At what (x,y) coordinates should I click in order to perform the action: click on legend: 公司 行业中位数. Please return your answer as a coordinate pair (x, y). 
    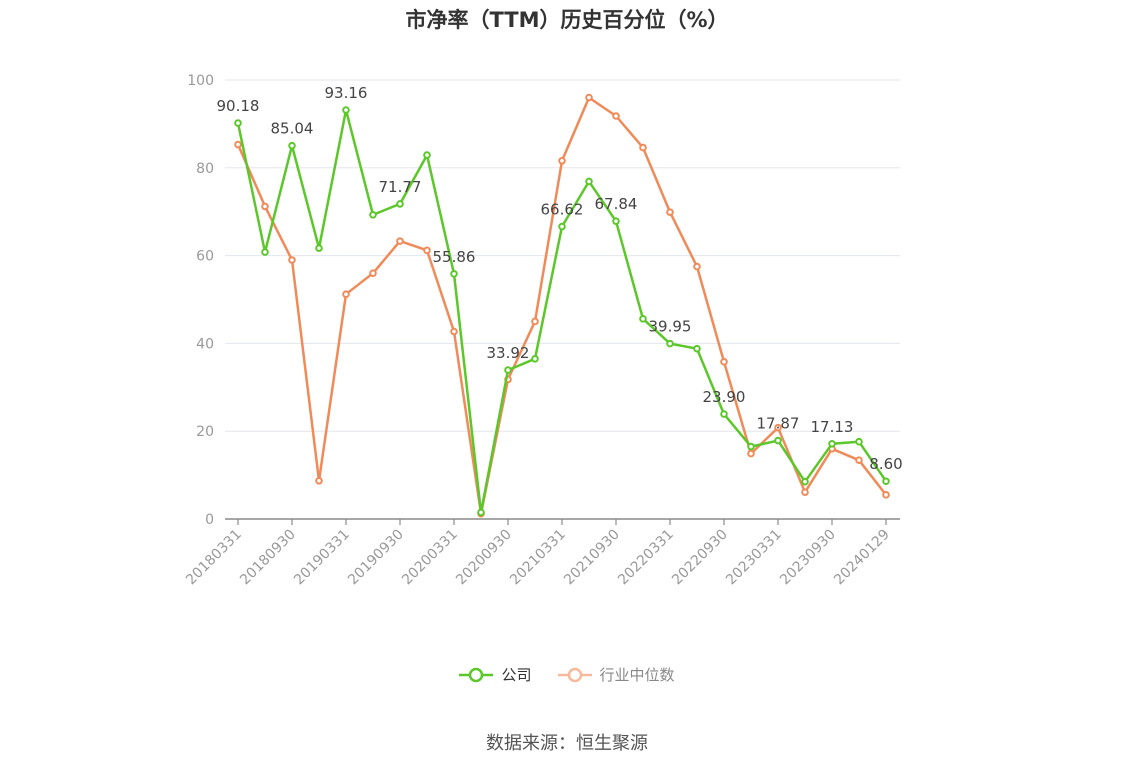
    Looking at the image, I should click on (567, 674).